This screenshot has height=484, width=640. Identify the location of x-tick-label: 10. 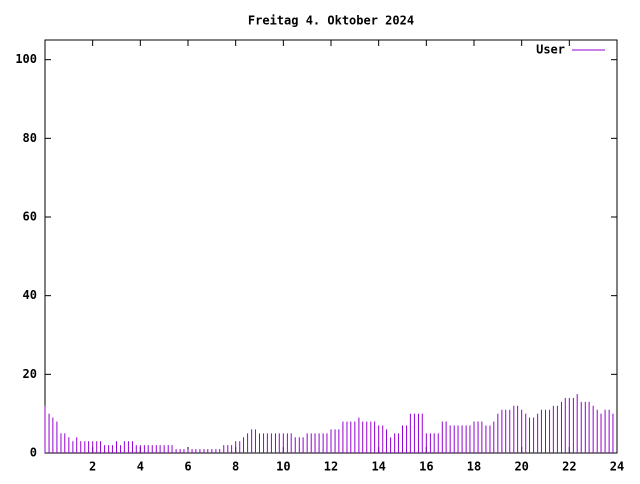
(283, 467).